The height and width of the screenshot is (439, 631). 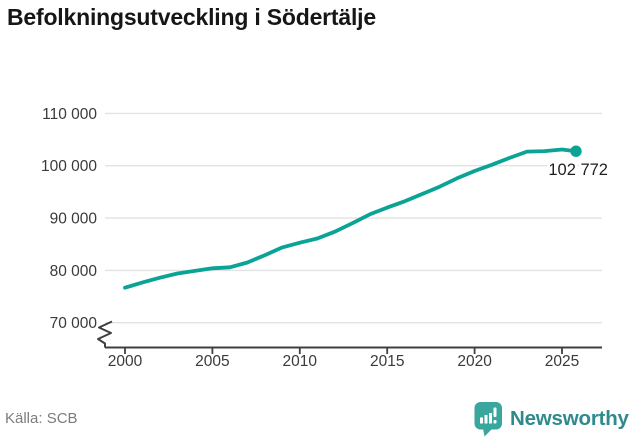 I want to click on y-axis-break-icon, so click(x=105, y=334).